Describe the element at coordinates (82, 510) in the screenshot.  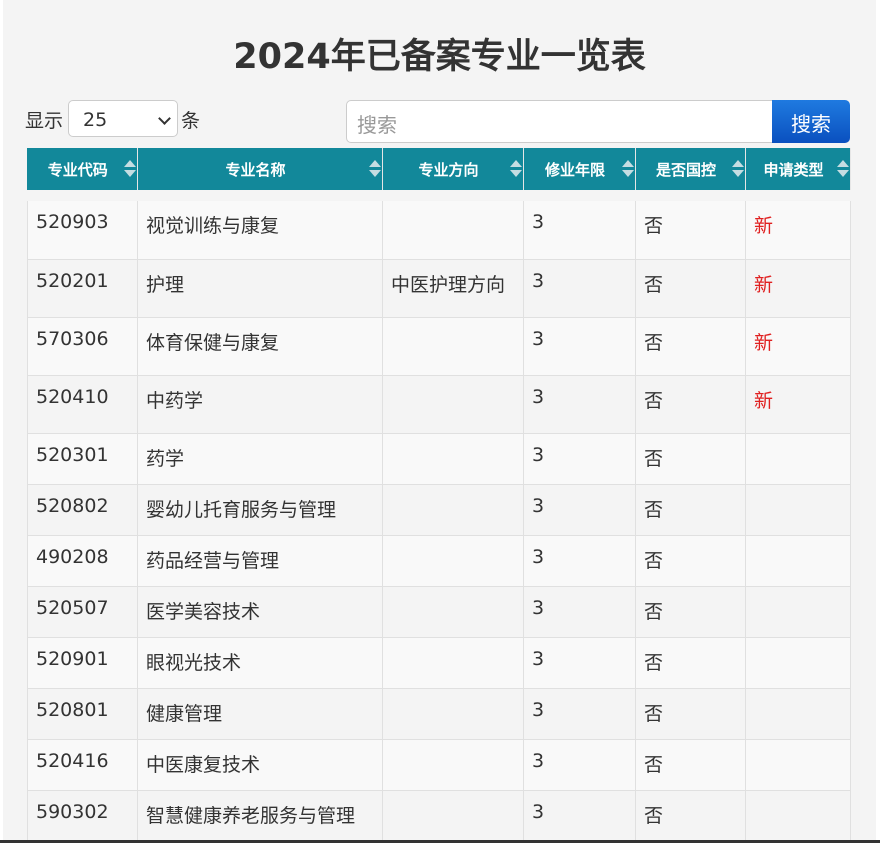
I see `table-cell: 520802` at that location.